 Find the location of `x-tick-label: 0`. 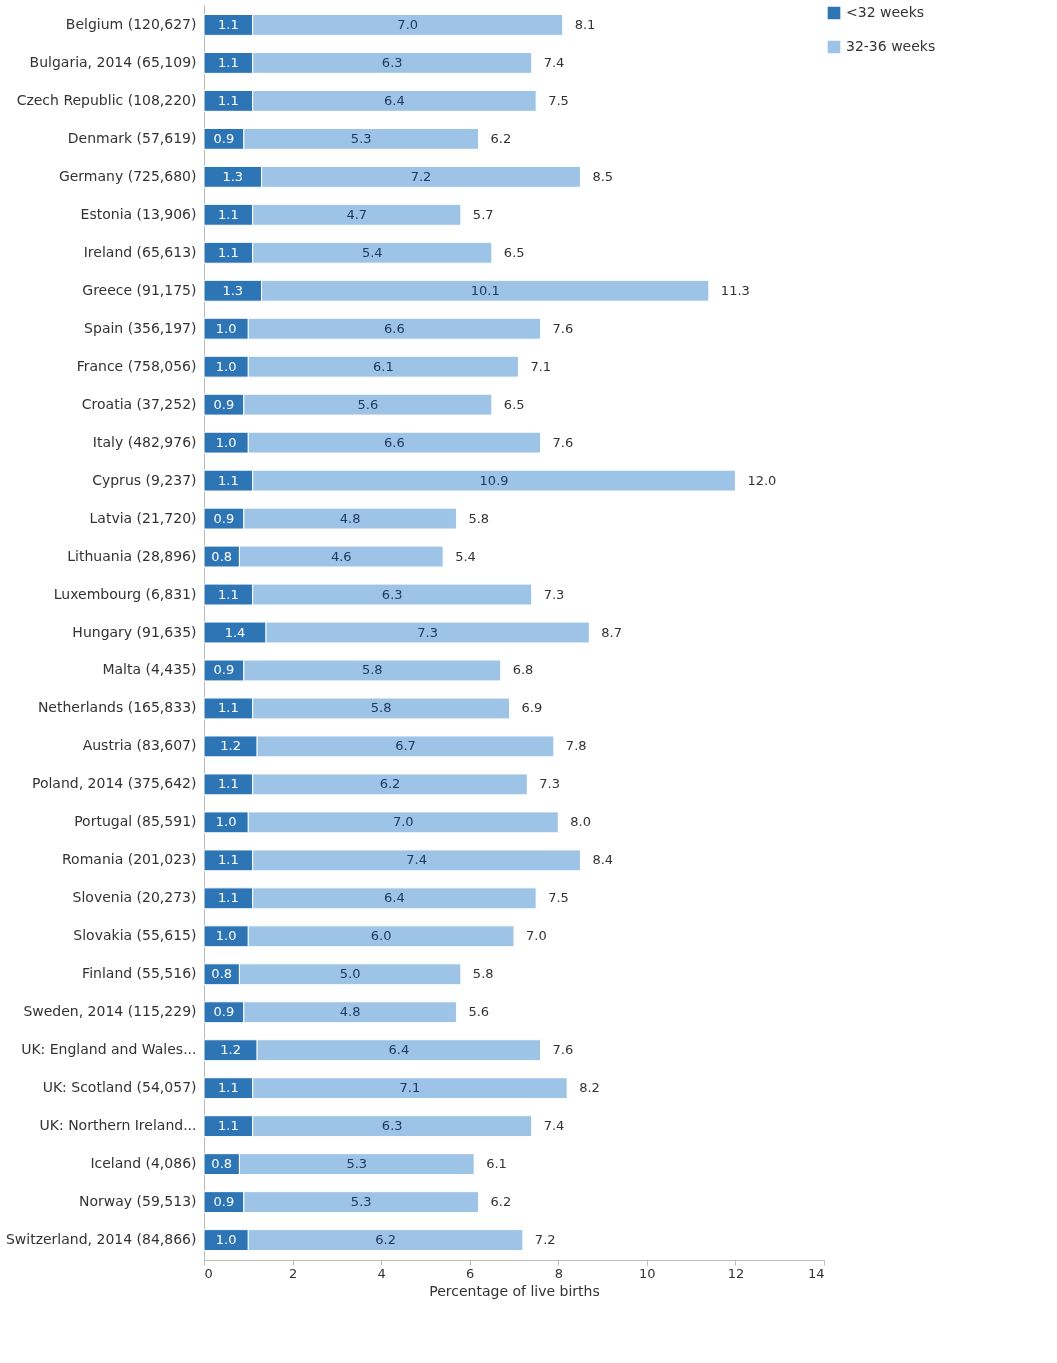

x-tick-label: 0 is located at coordinates (208, 1273).